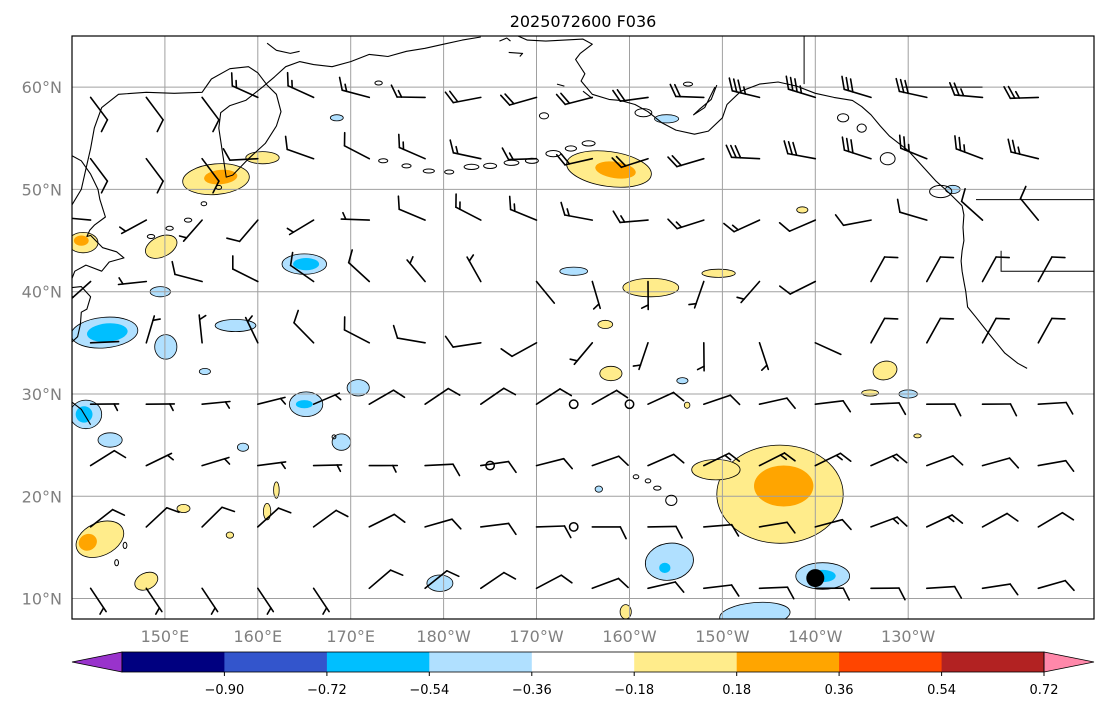  Describe the element at coordinates (224, 690) in the screenshot. I see `colorbar-tick-label: −0.90` at that location.